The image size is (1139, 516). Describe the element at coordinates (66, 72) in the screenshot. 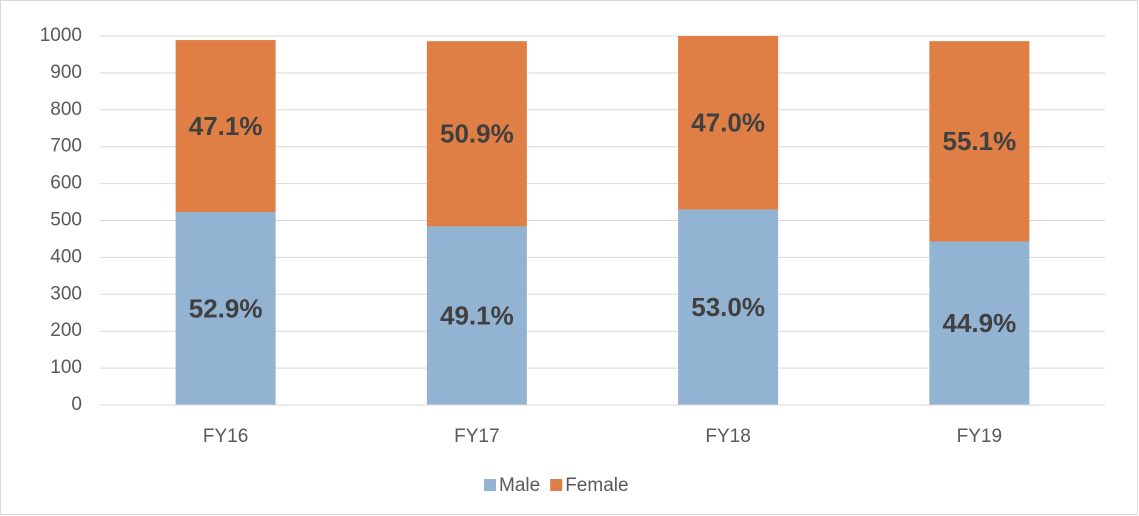

I see `y-tick-label: 900` at that location.